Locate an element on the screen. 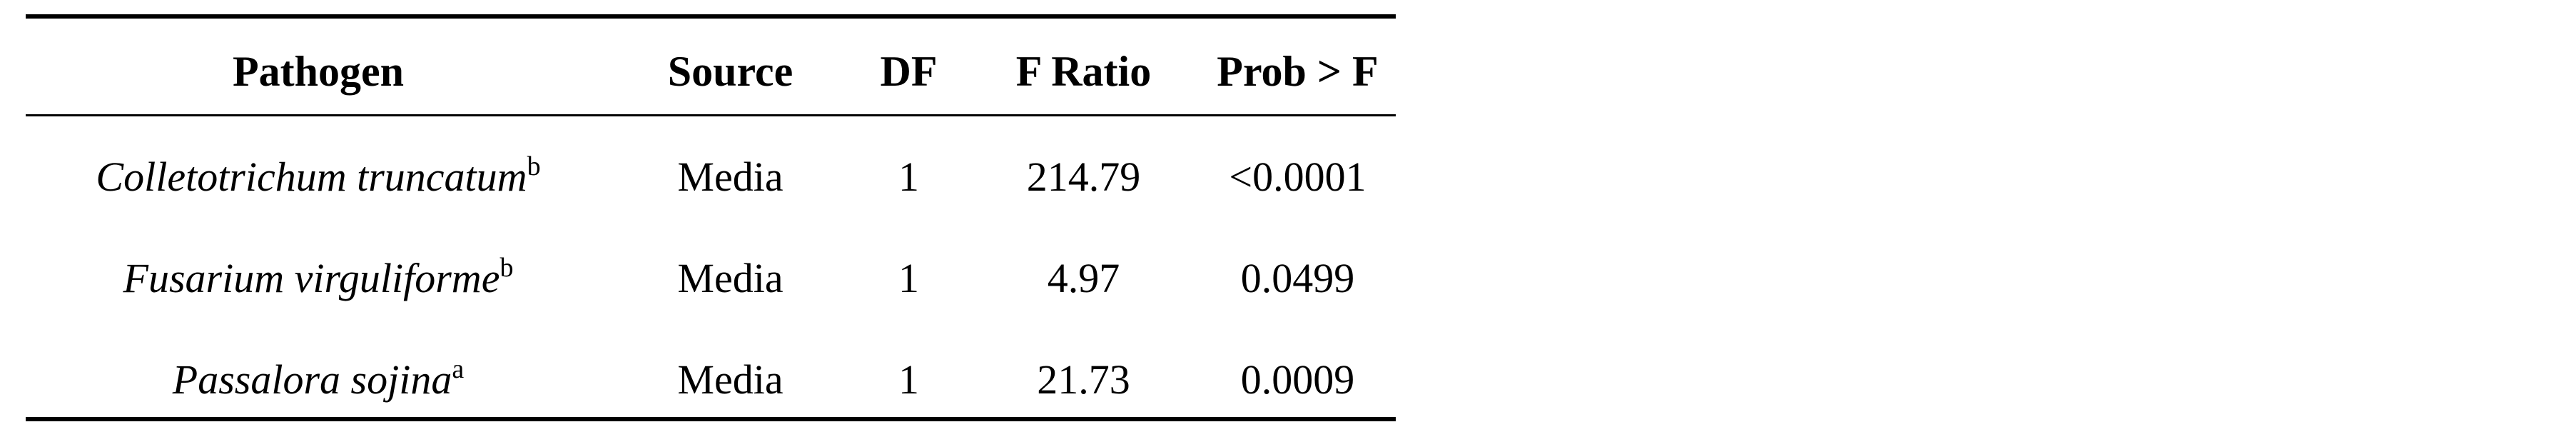 The height and width of the screenshot is (437, 2576). header-pathogen: Pathogen is located at coordinates (318, 71).